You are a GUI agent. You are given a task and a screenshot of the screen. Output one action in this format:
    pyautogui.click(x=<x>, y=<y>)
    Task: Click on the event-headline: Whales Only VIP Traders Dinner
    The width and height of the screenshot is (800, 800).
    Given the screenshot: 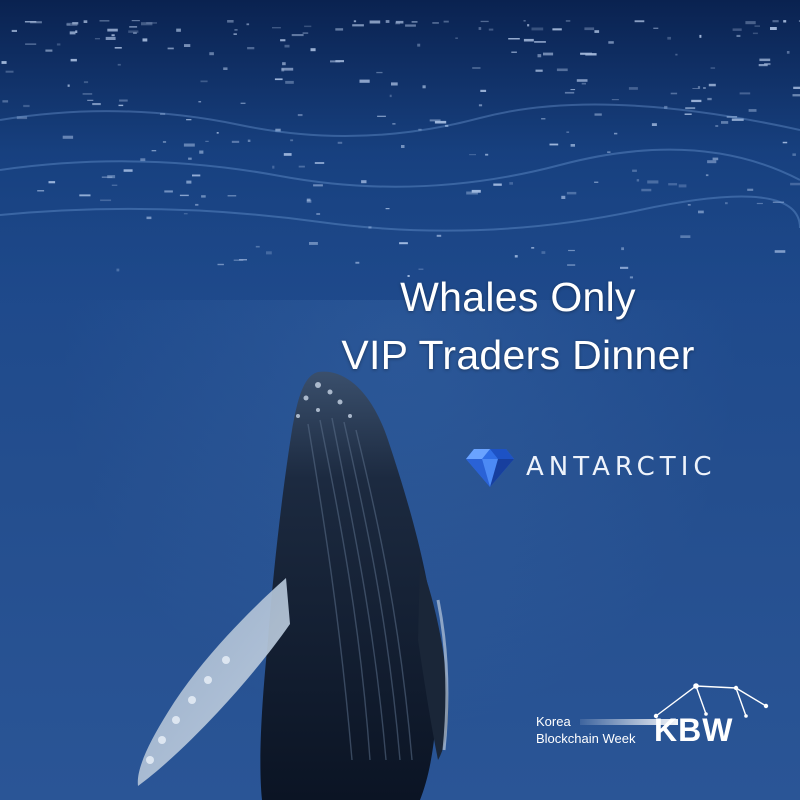 What is the action you would take?
    pyautogui.click(x=518, y=326)
    